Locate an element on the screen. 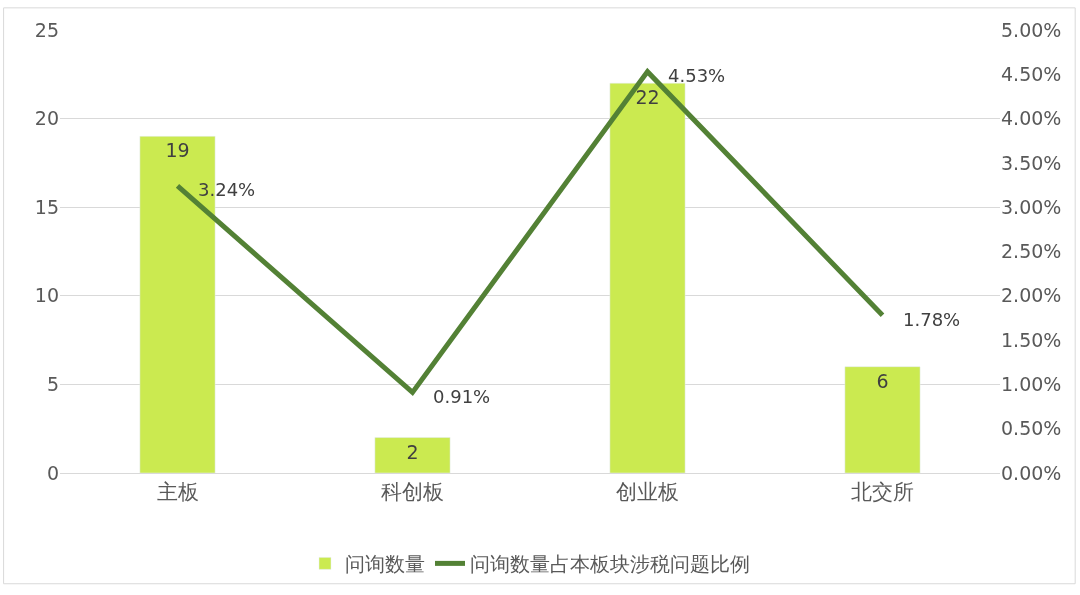  data-label: 19 is located at coordinates (177, 150).